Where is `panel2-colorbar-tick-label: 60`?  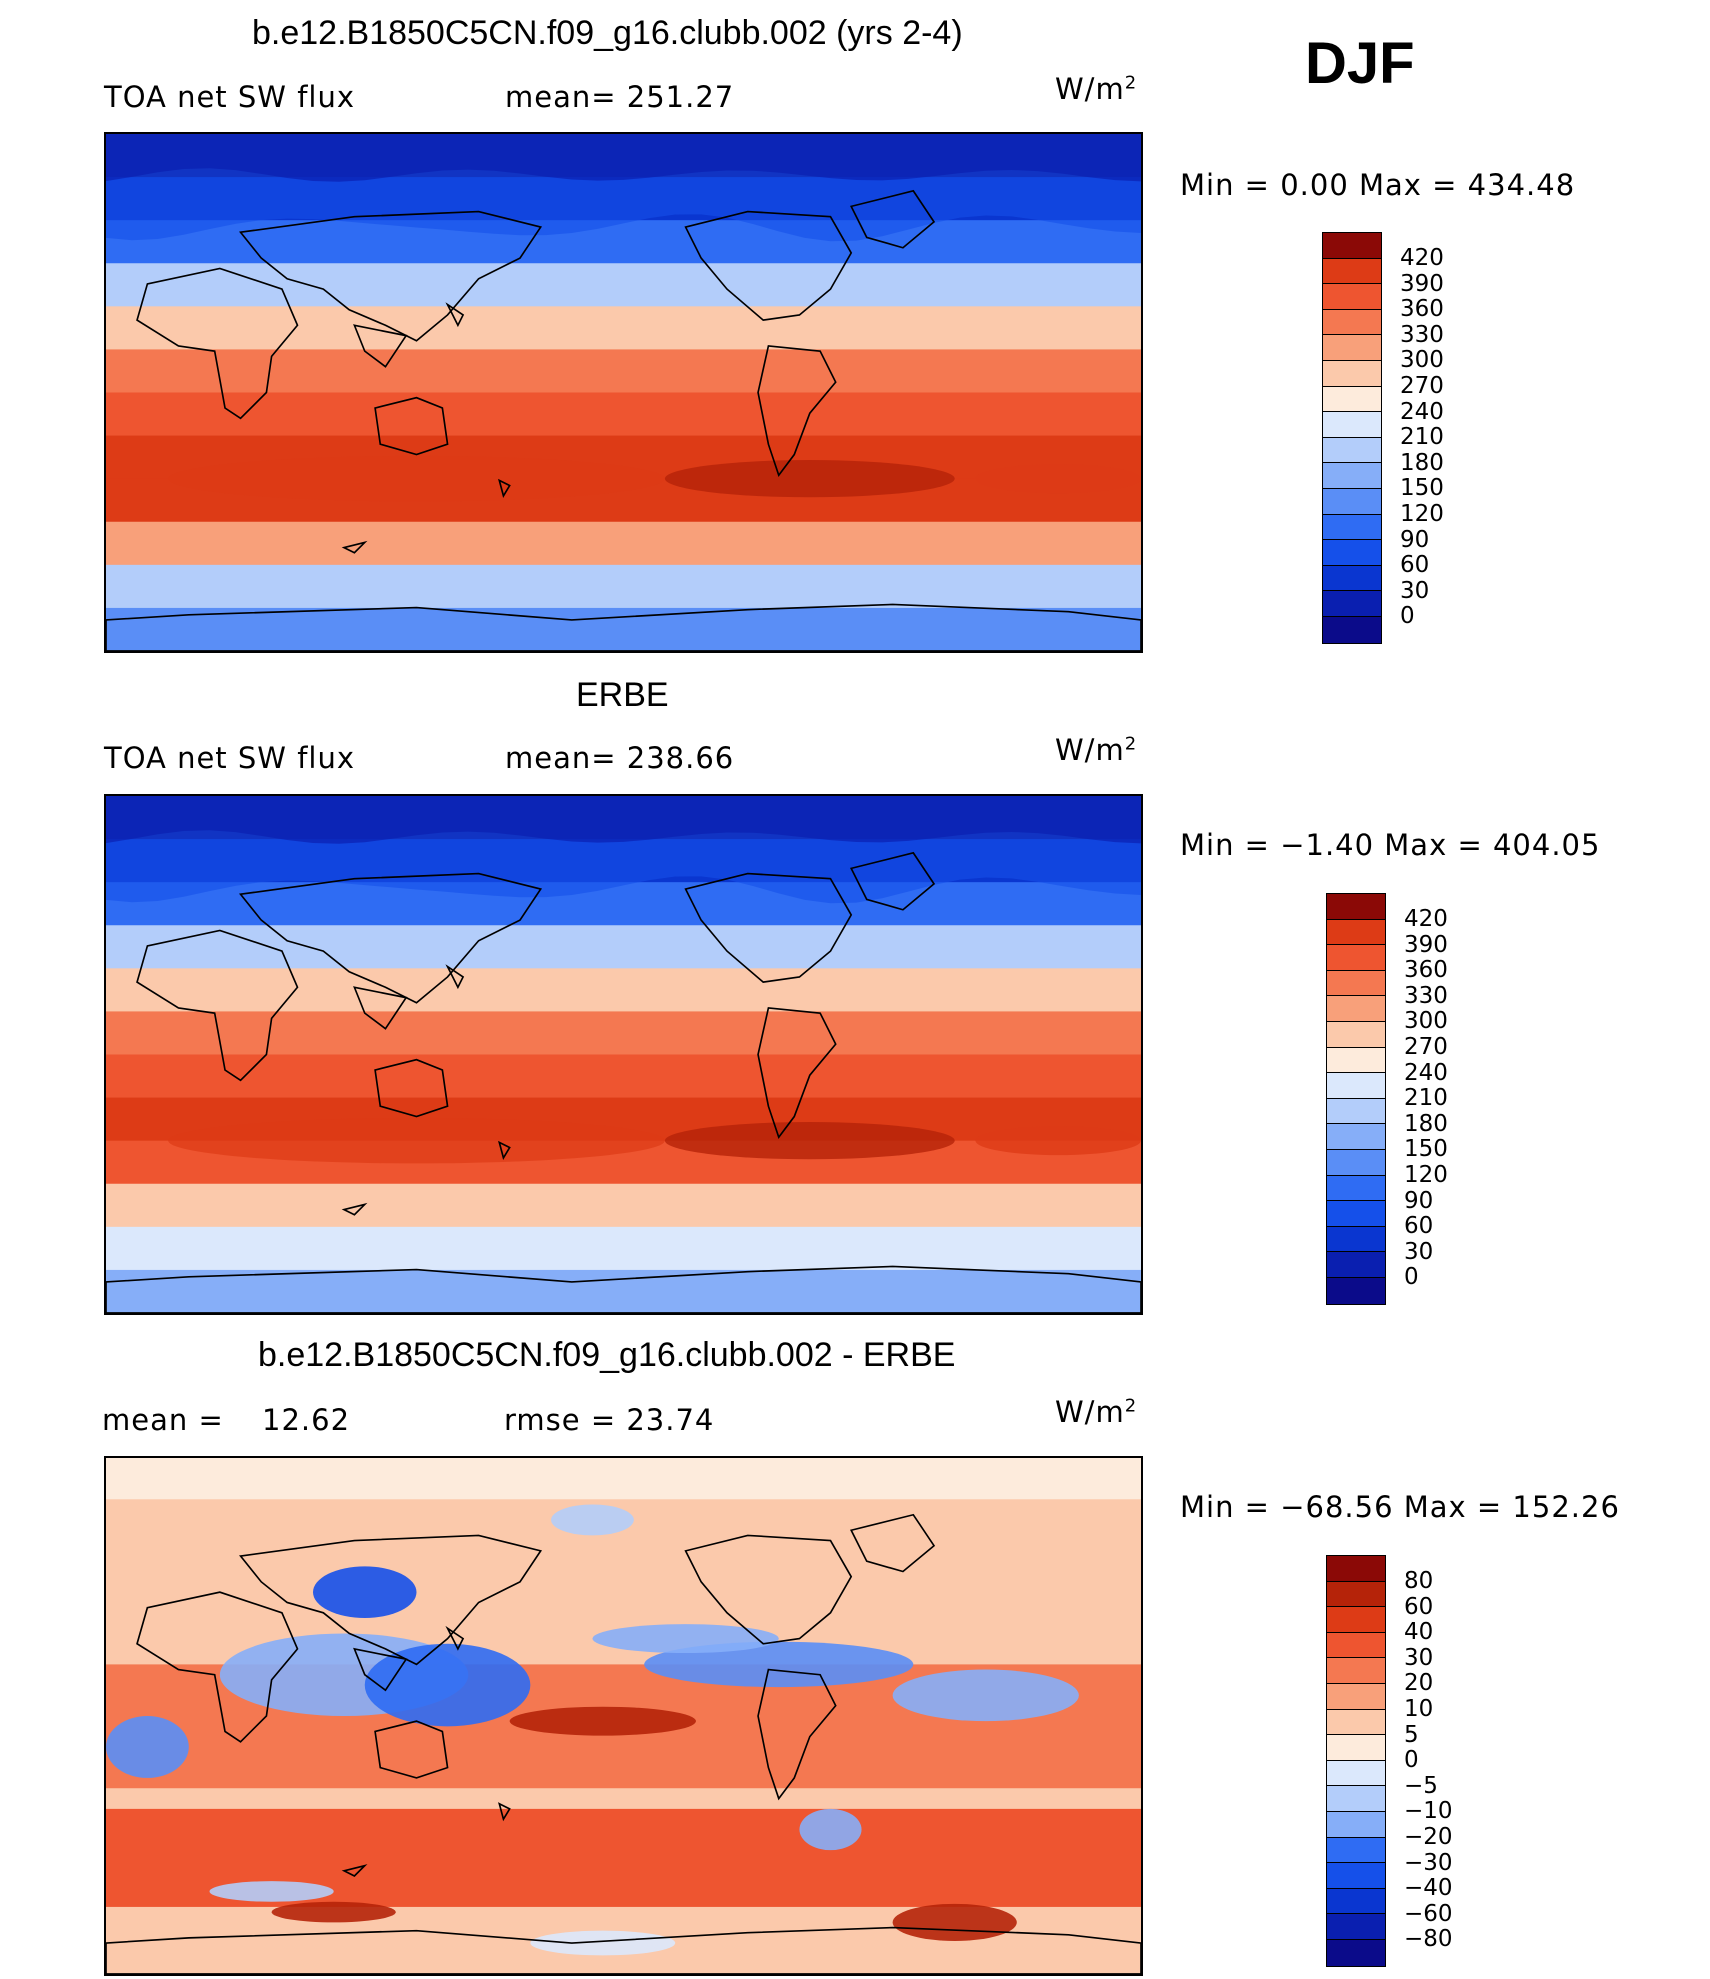
panel2-colorbar-tick-label: 60 is located at coordinates (1419, 1226).